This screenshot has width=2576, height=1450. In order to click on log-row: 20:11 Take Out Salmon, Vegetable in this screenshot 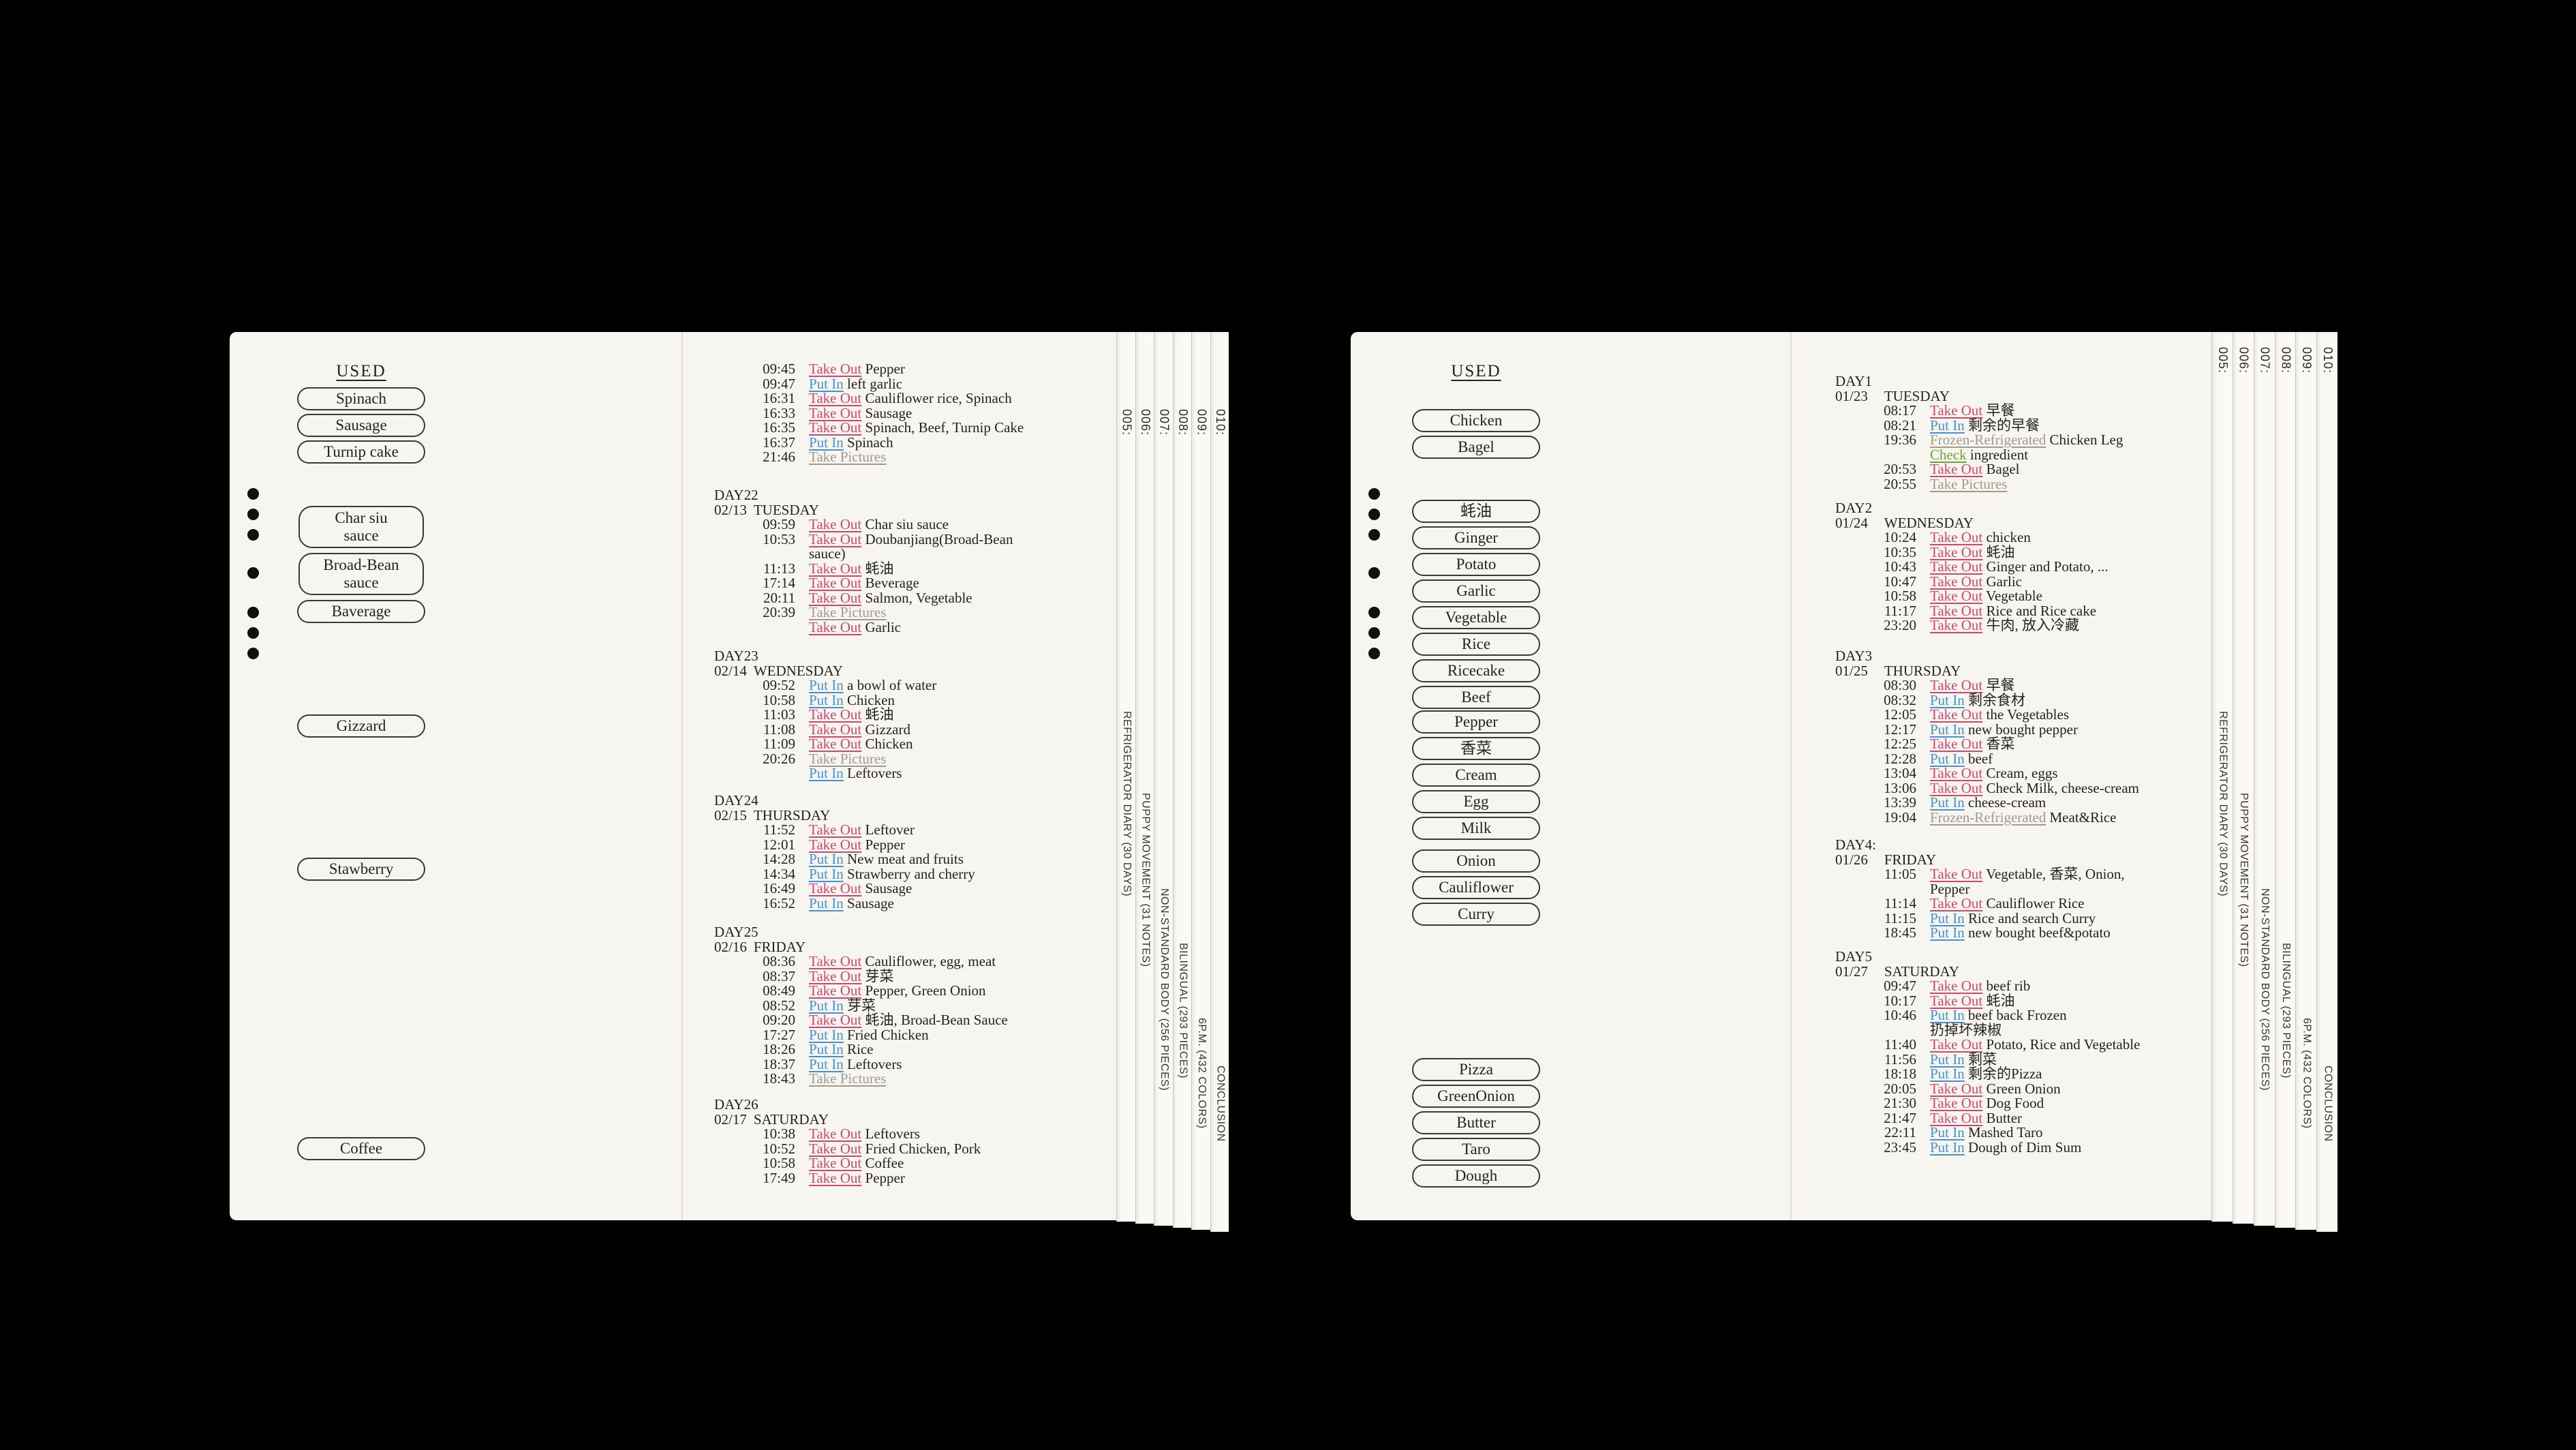, I will do `click(904, 598)`.